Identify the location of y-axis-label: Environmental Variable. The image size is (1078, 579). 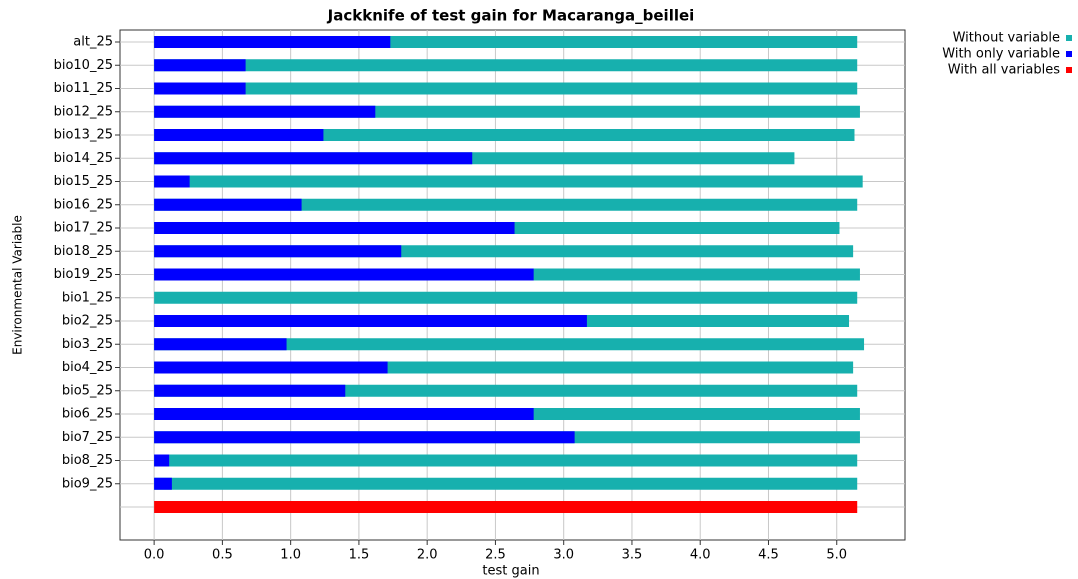
(18, 285).